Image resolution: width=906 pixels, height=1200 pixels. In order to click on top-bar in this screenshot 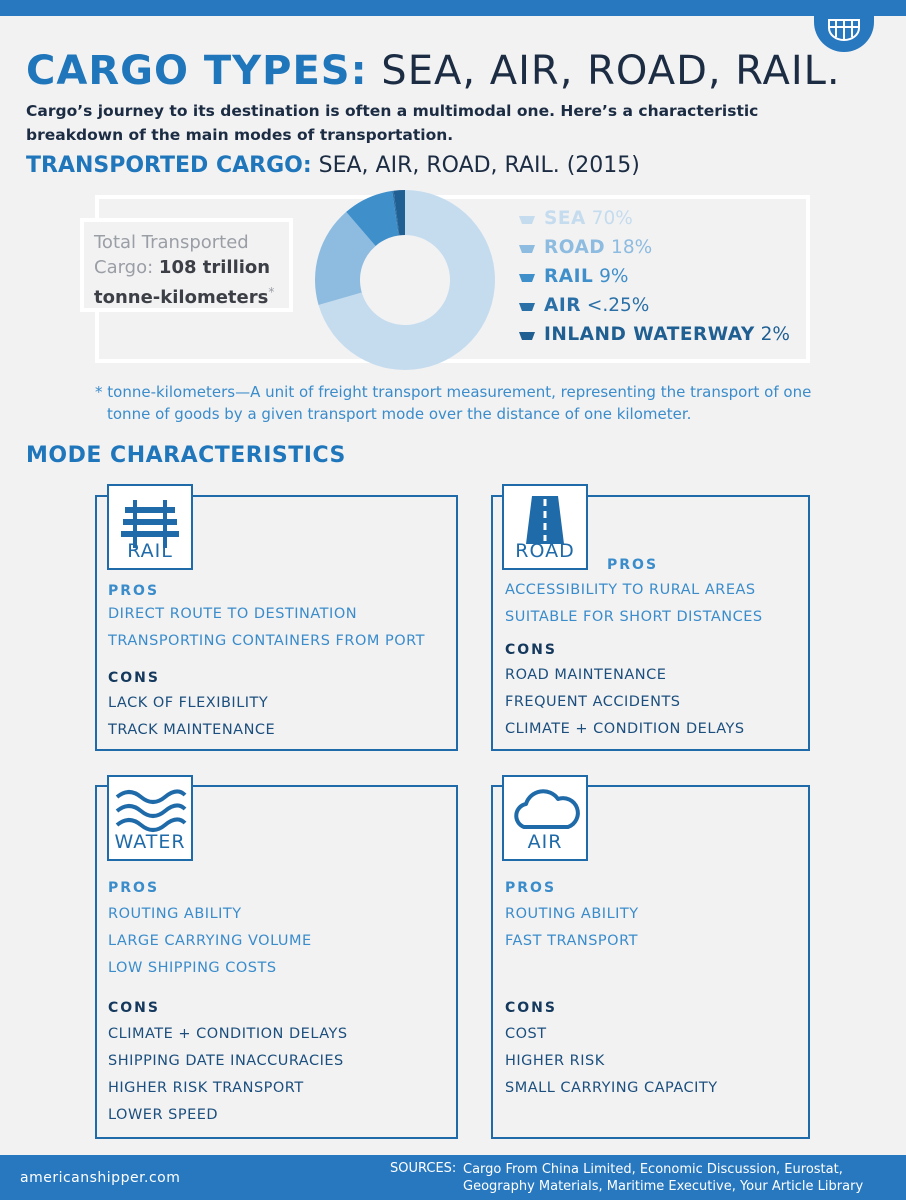, I will do `click(453, 8)`.